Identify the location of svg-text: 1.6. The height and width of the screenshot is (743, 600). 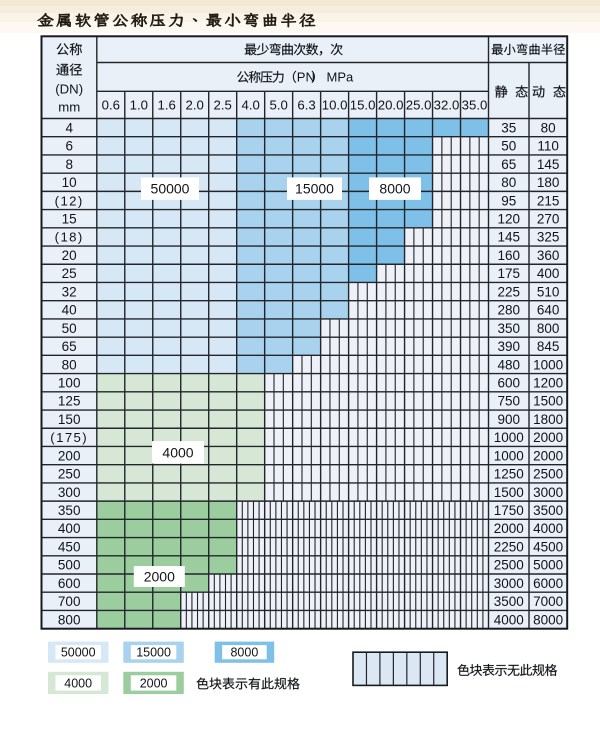
(167, 105).